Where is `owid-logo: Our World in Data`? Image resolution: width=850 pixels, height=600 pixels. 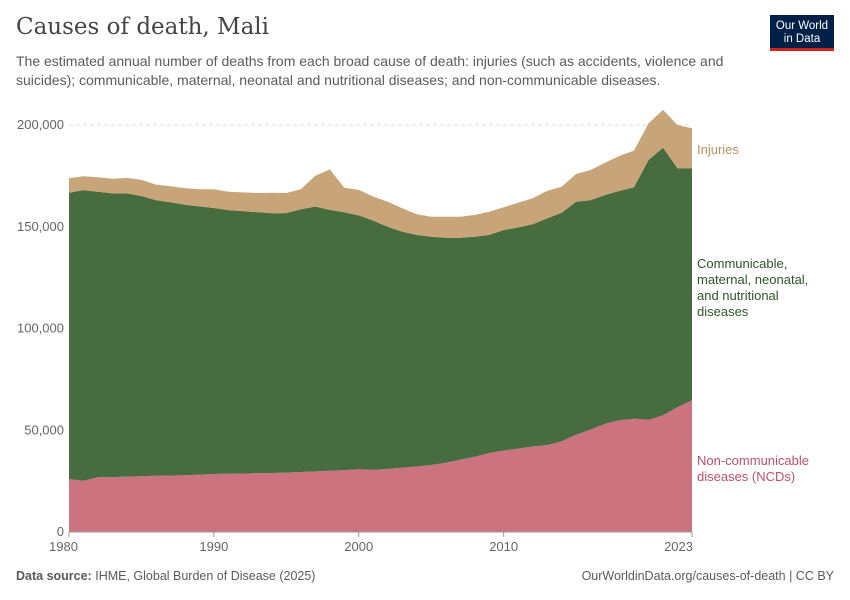 owid-logo: Our World in Data is located at coordinates (802, 33).